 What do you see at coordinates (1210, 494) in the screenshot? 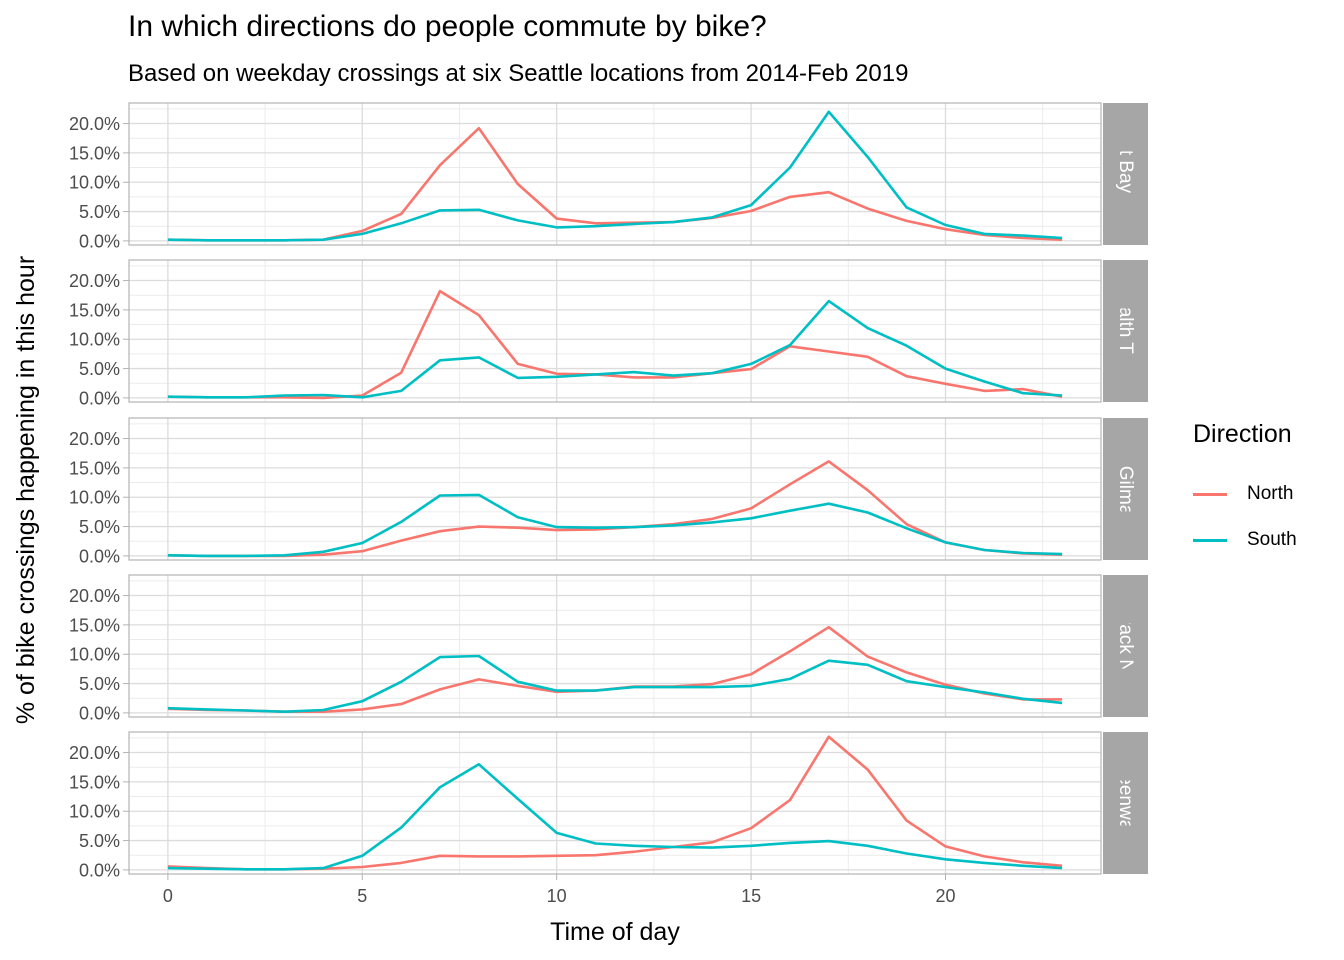
I see `legend-key-north` at bounding box center [1210, 494].